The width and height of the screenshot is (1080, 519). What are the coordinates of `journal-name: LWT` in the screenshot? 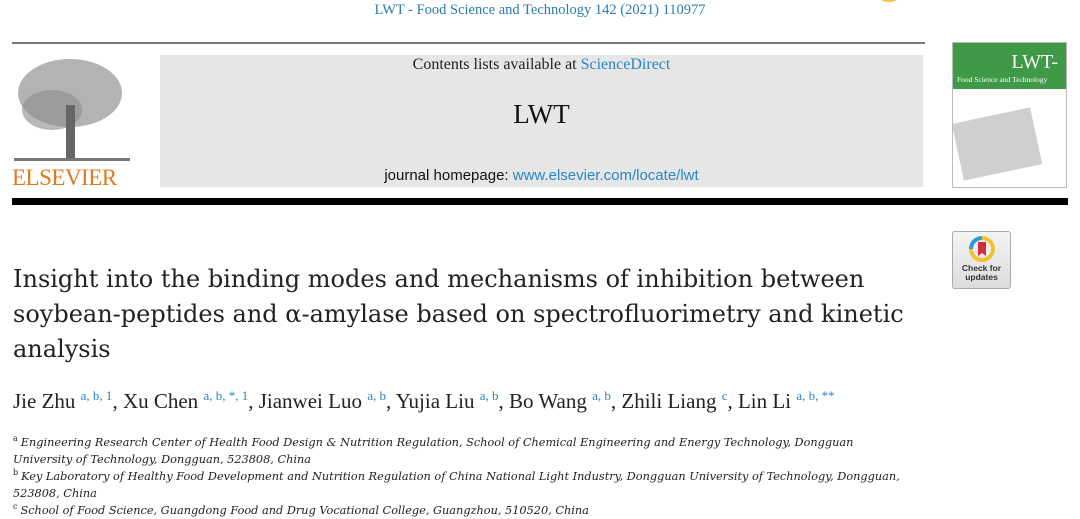 It's located at (541, 114).